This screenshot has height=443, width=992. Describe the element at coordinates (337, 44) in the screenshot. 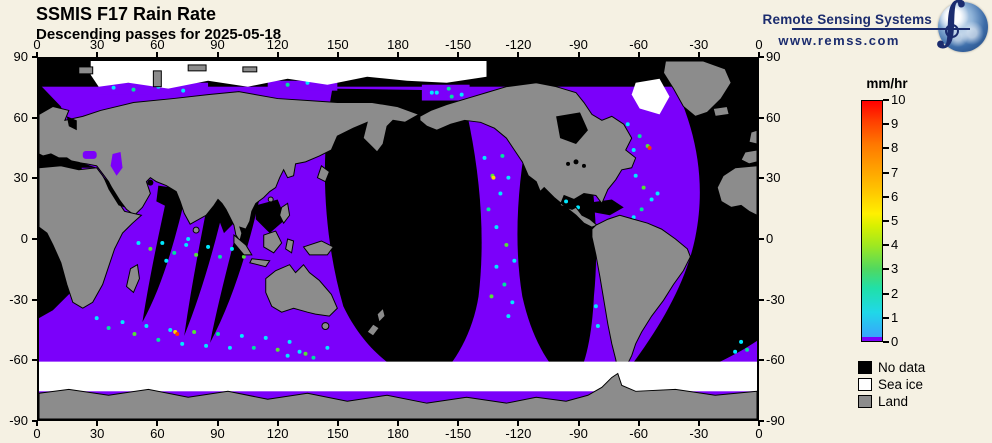

I see `x-axis-label-top: 150` at that location.